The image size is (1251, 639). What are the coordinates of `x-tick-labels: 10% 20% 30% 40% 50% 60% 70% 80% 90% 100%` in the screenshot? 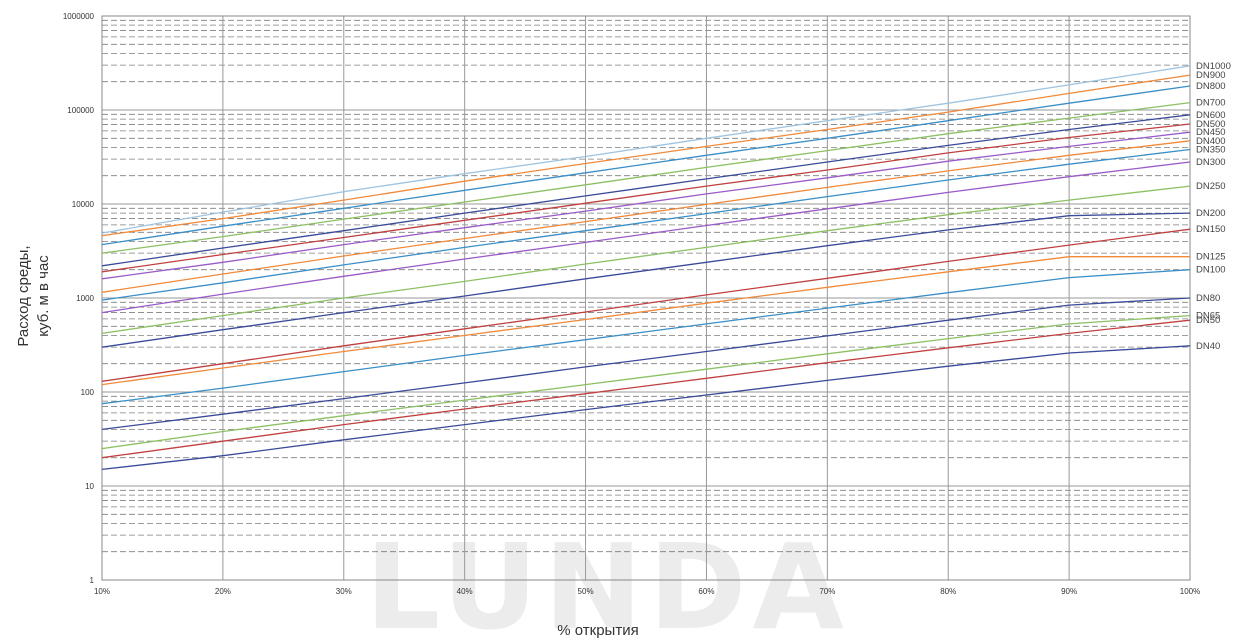 It's located at (647, 591).